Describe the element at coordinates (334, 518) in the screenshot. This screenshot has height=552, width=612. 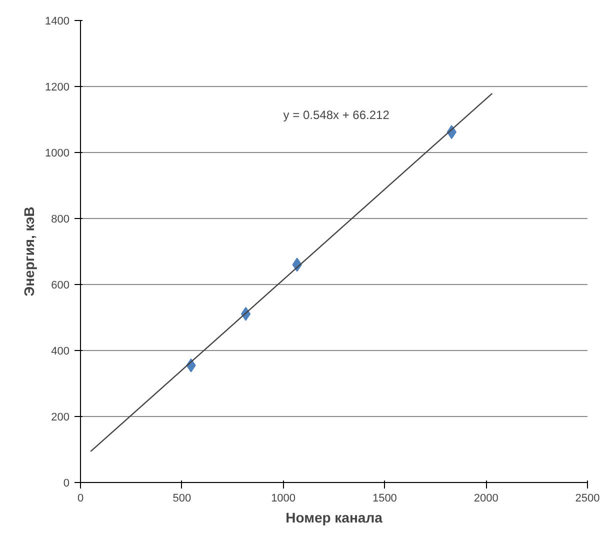
I see `x-axis-title: Номер канала` at that location.